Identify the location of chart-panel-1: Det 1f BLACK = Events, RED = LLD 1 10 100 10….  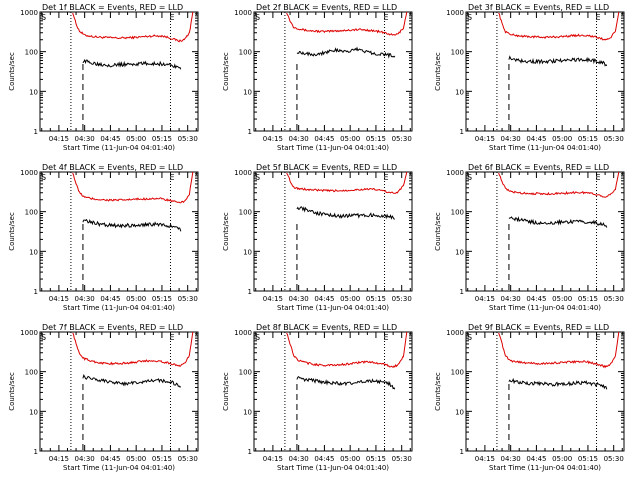
(103, 77).